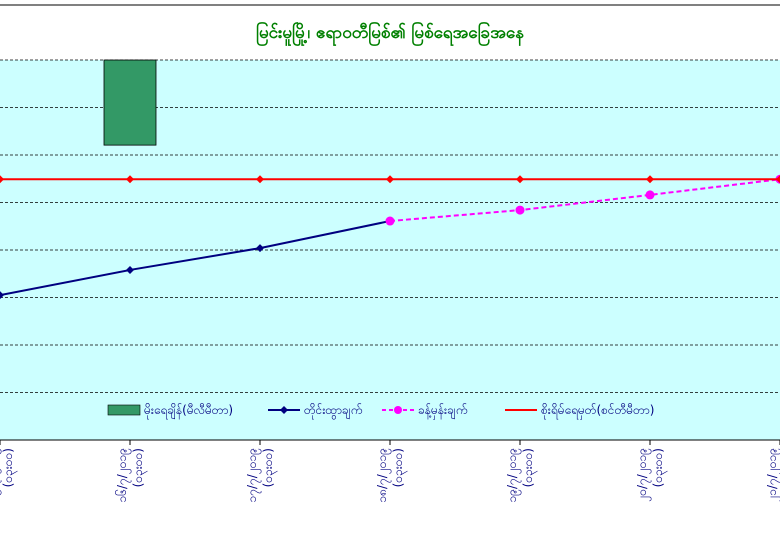 The image size is (780, 535). What do you see at coordinates (124, 410) in the screenshot?
I see `legend-swatch` at bounding box center [124, 410].